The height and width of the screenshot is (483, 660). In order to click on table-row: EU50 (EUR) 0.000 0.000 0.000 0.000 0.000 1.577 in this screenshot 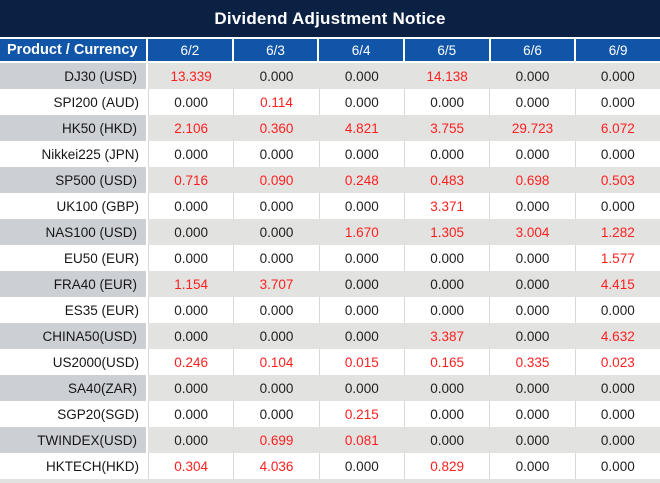, I will do `click(330, 258)`.